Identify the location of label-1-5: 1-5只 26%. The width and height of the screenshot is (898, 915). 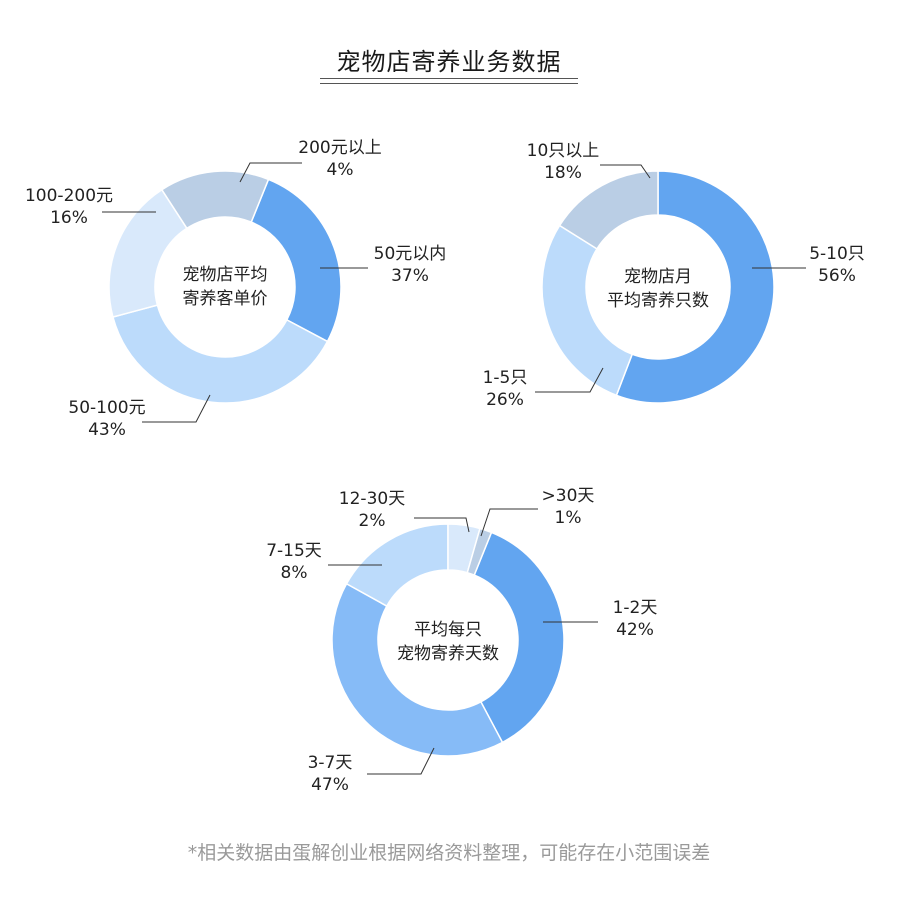
(505, 389).